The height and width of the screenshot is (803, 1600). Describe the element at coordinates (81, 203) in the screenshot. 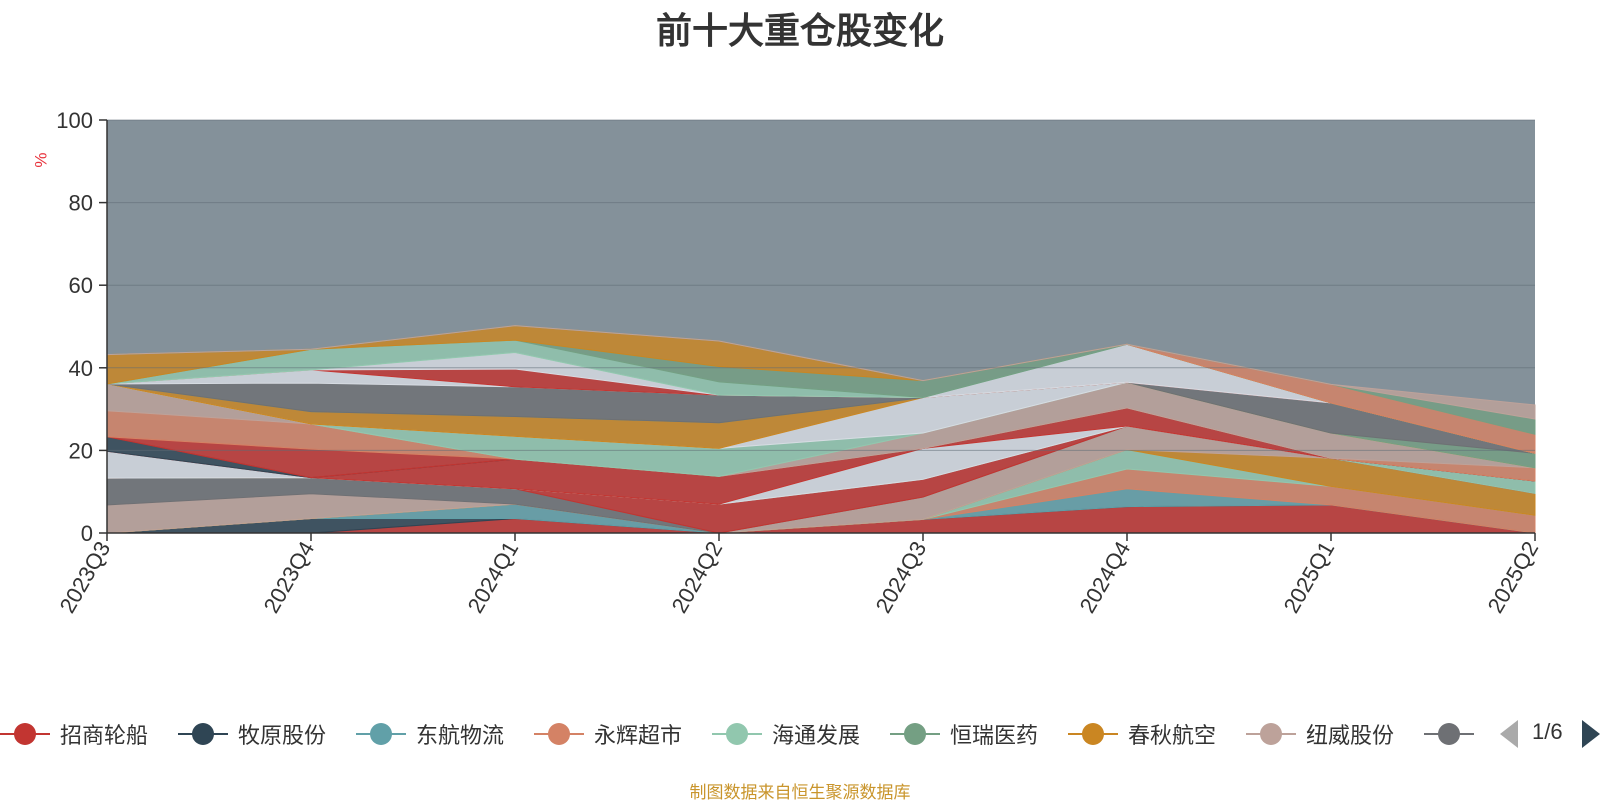

I see `y-tick-label: 80` at that location.